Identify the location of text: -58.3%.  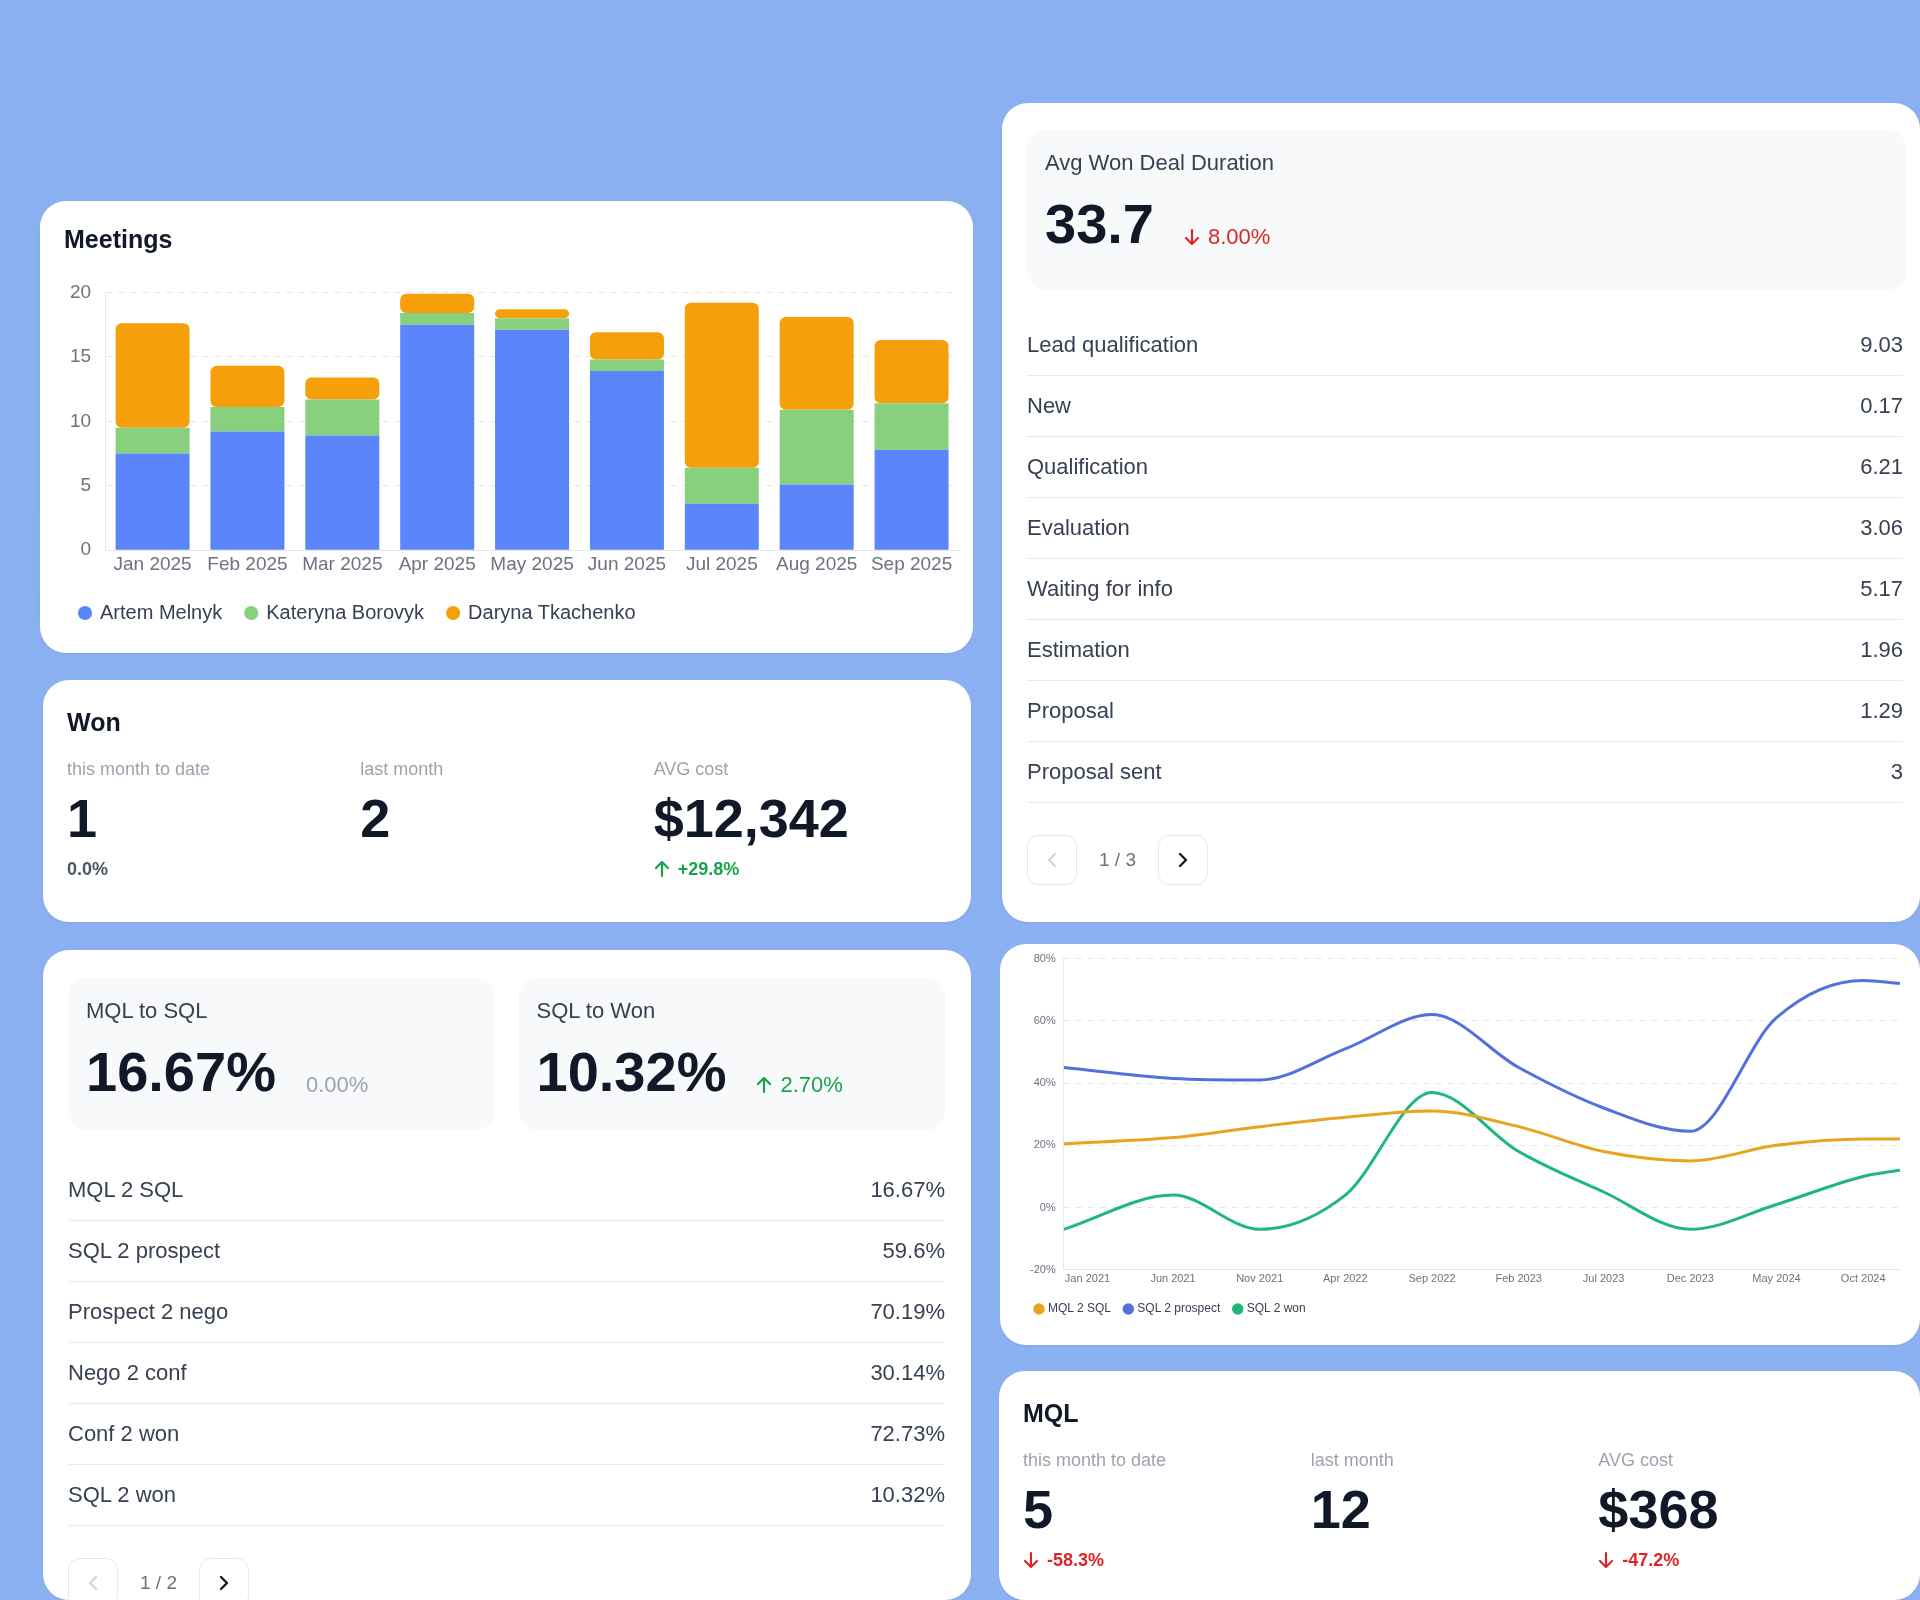
(1076, 1560).